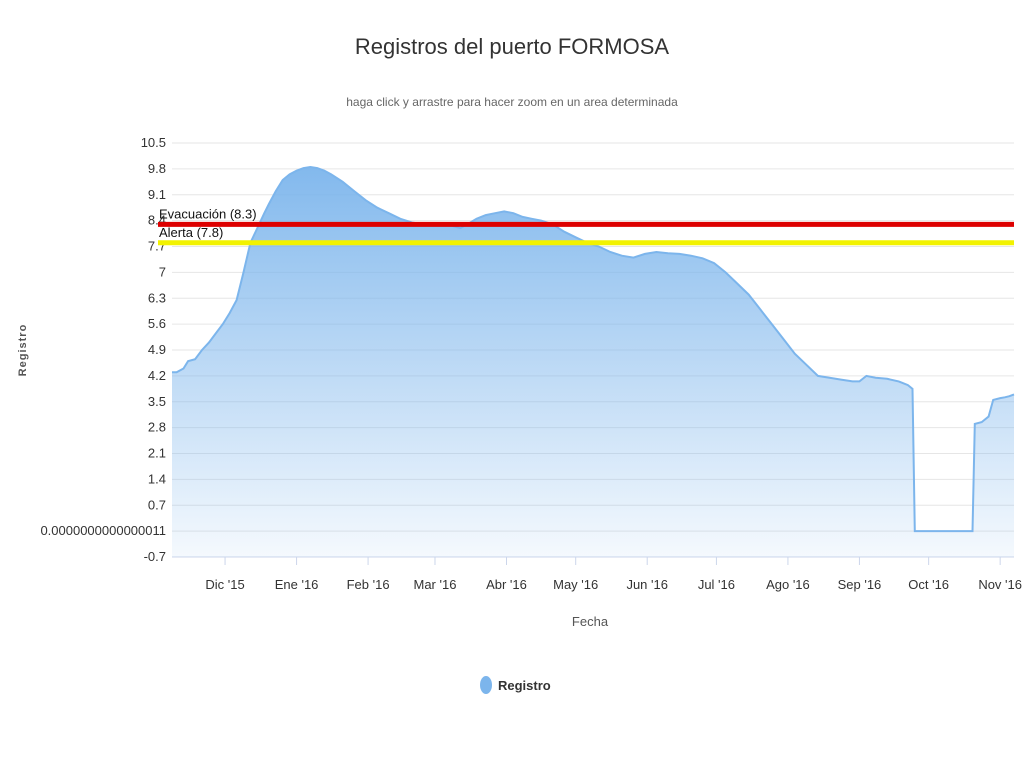  Describe the element at coordinates (157, 194) in the screenshot. I see `y-tick-label: 9.1` at that location.